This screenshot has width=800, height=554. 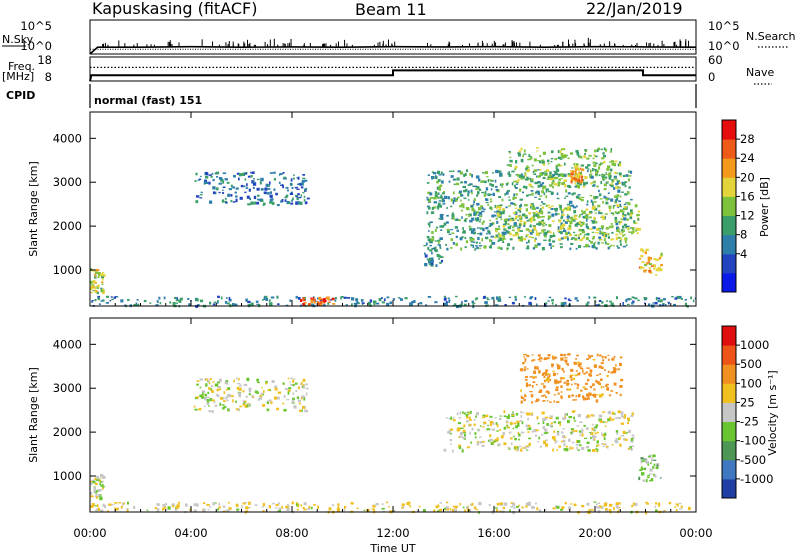 What do you see at coordinates (67, 270) in the screenshot?
I see `ytick-label: 1000` at bounding box center [67, 270].